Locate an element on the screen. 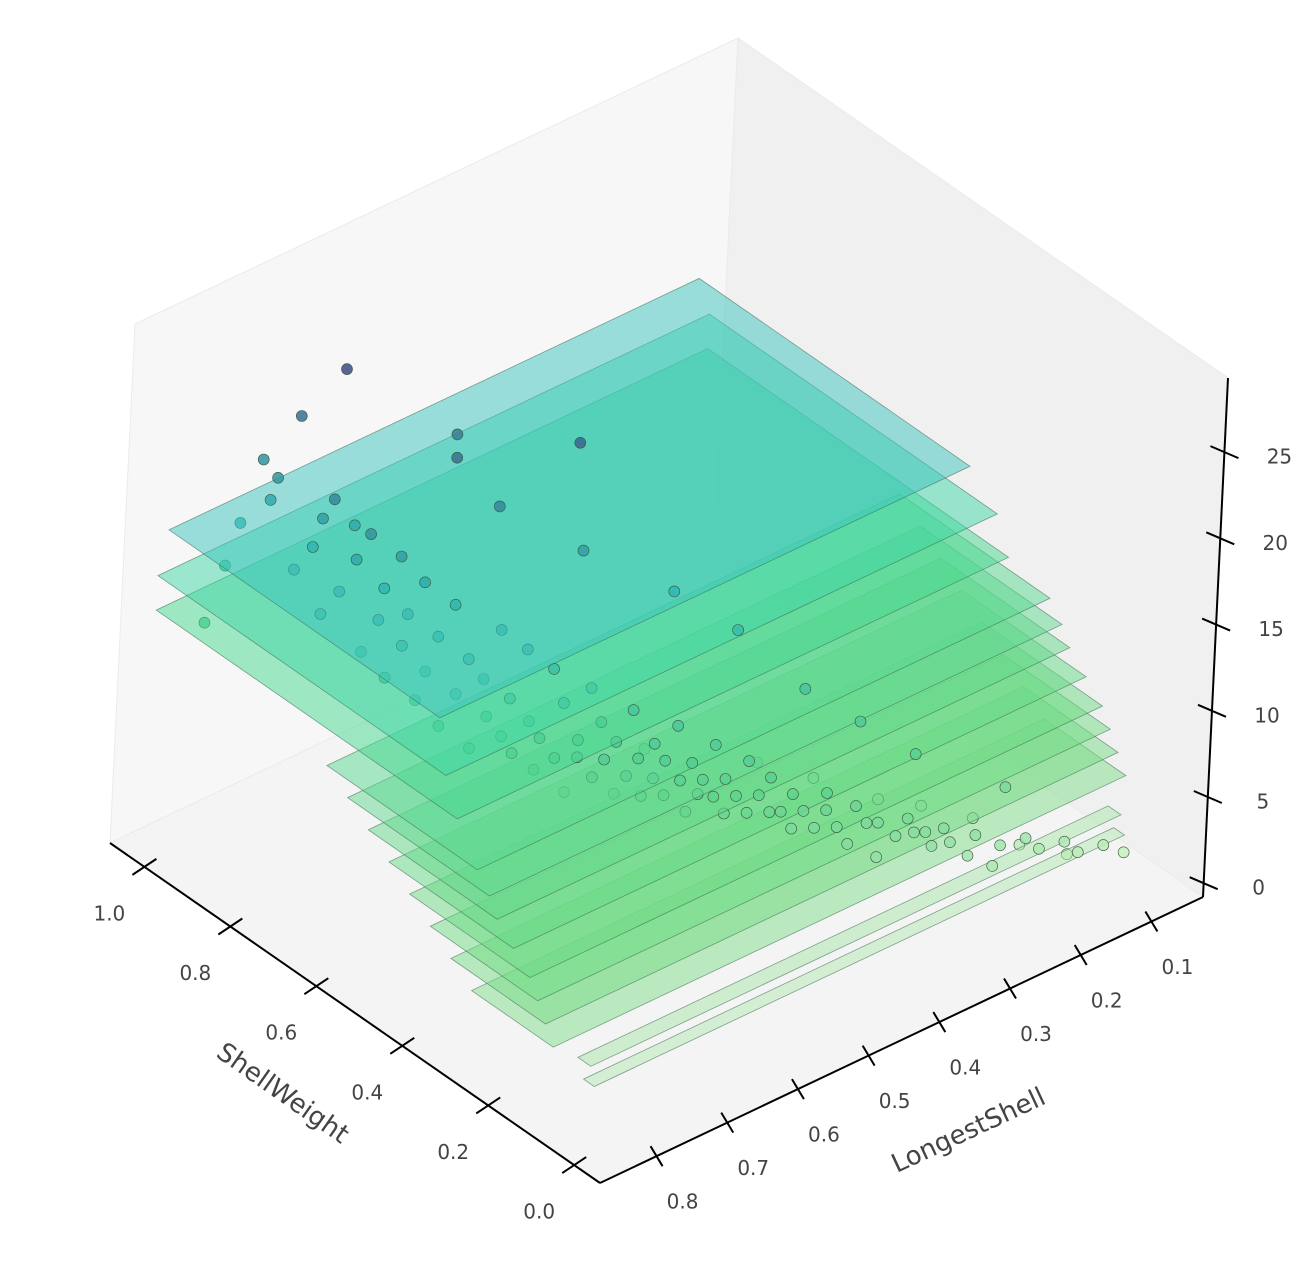 The height and width of the screenshot is (1272, 1315). z-tick-label: 5 is located at coordinates (1262, 801).